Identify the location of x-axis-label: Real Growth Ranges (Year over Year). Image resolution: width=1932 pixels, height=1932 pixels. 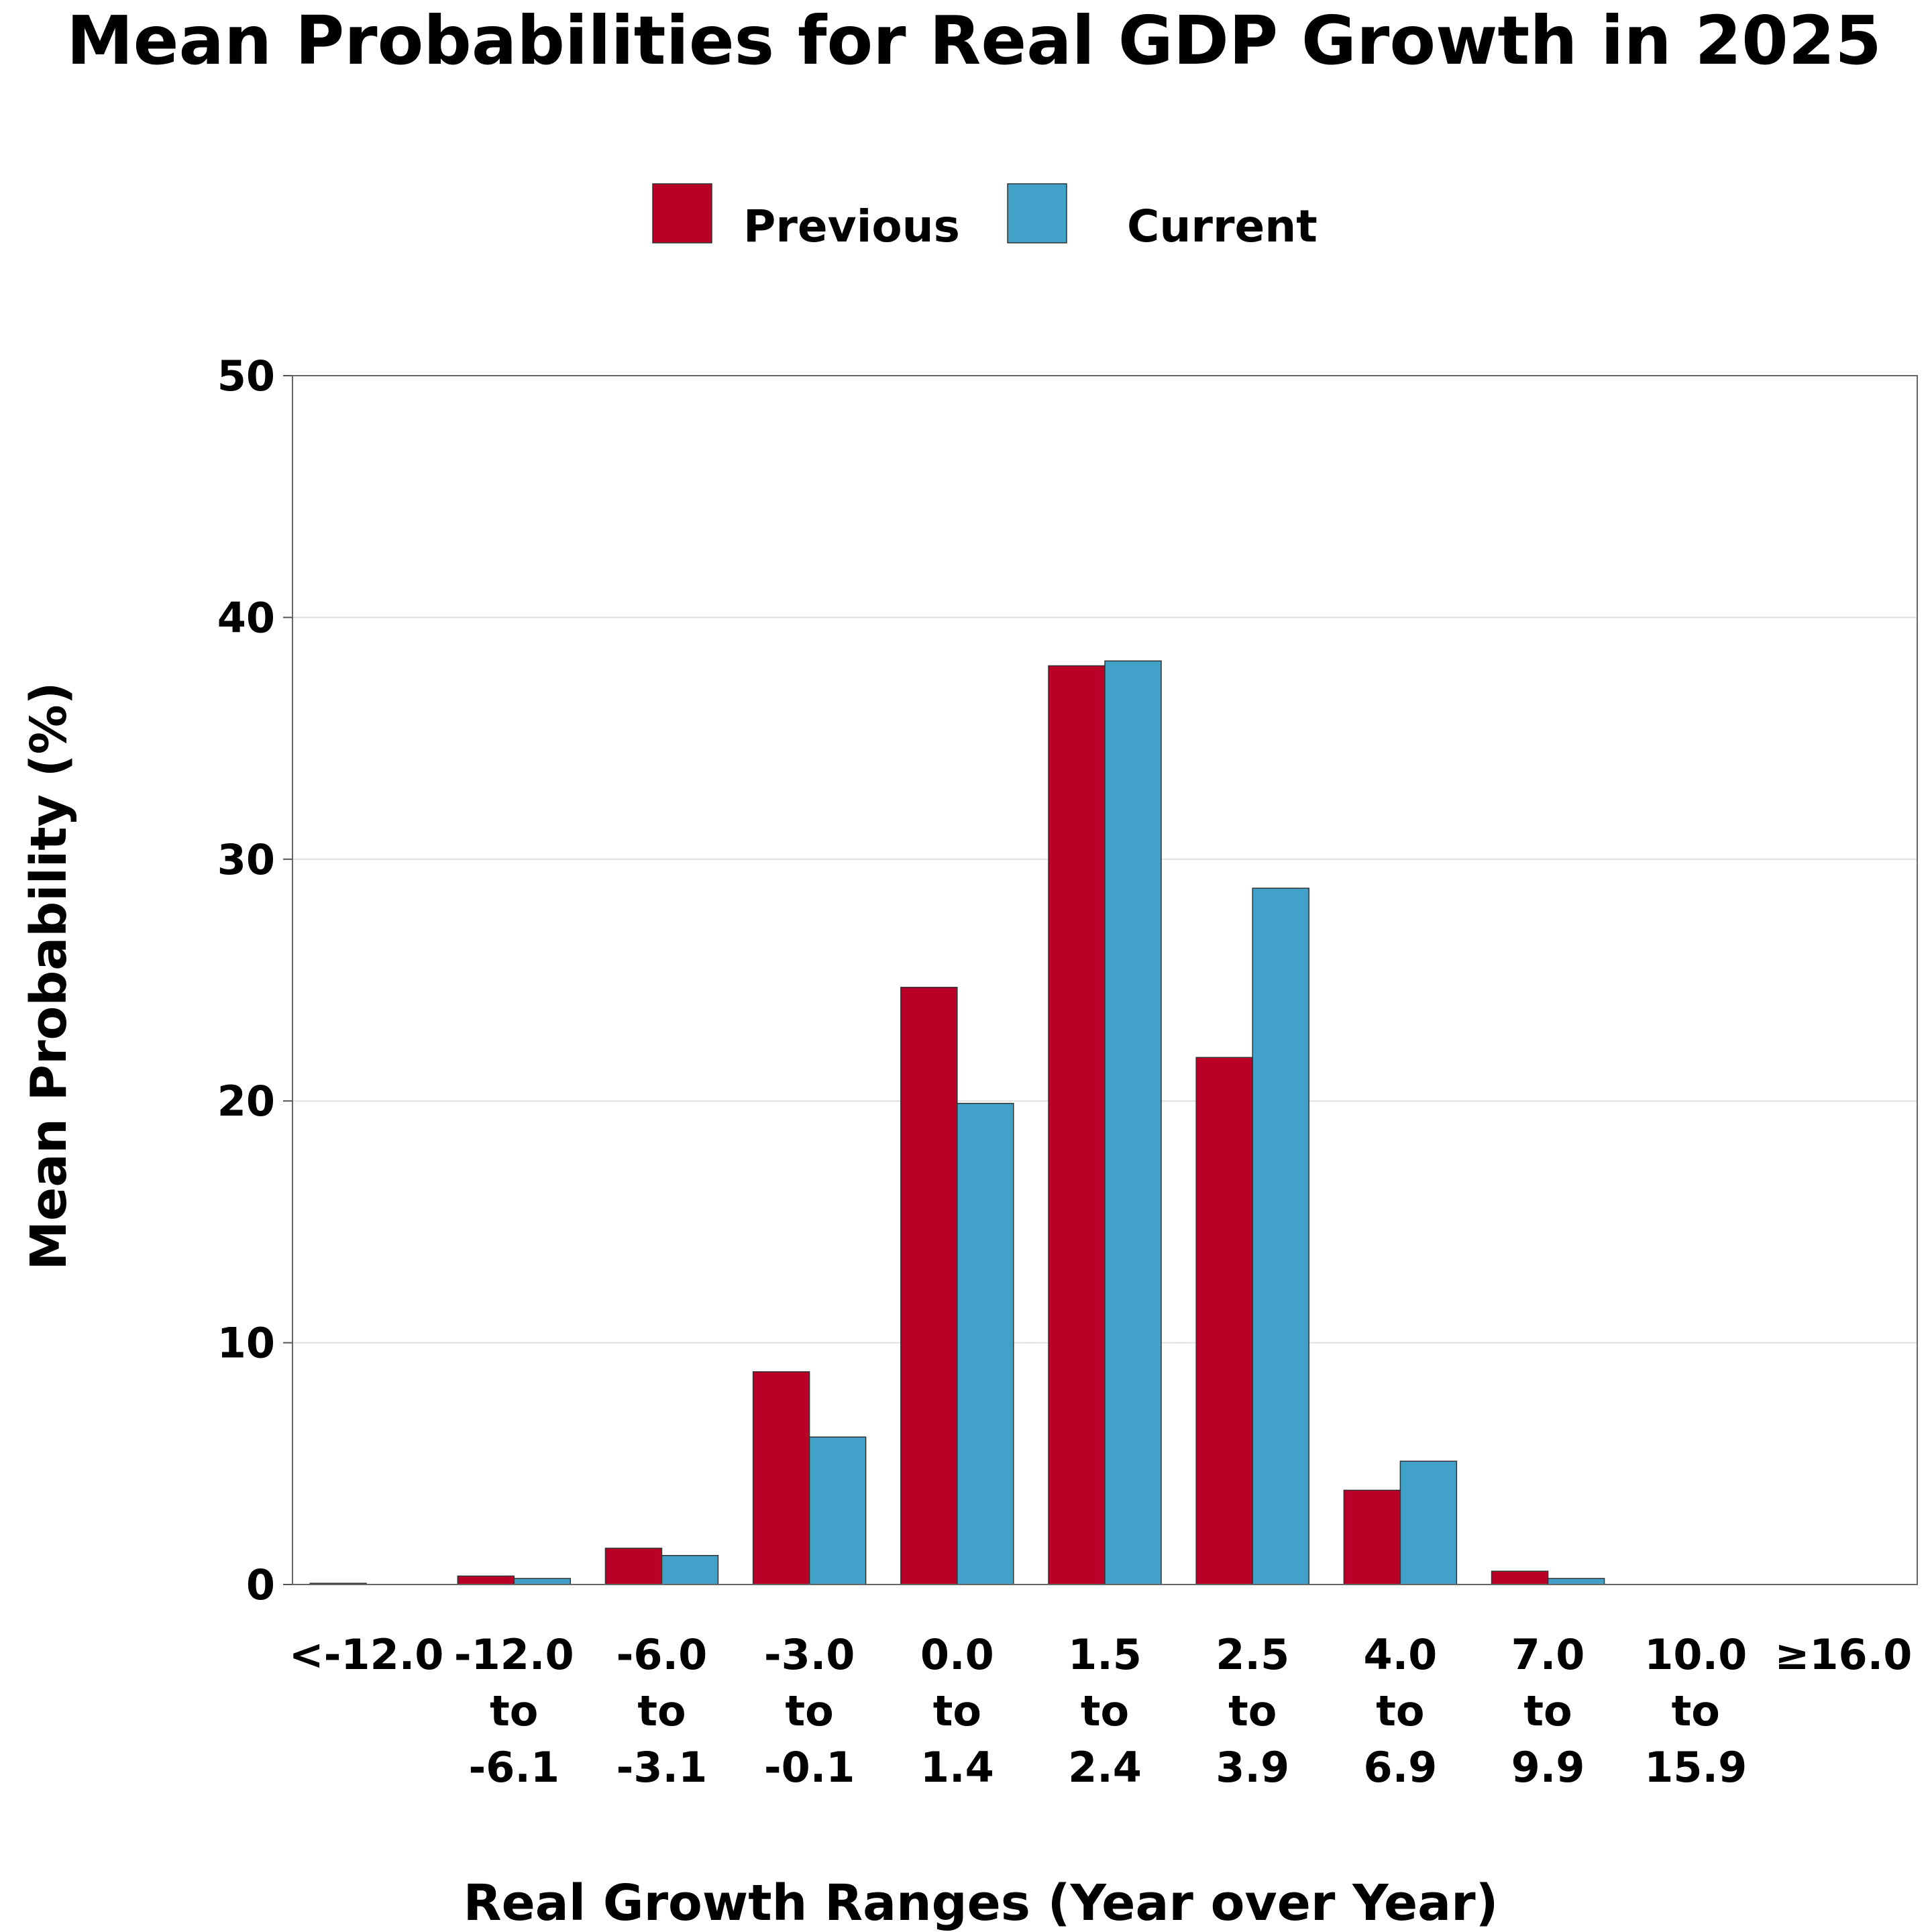
(981, 1903).